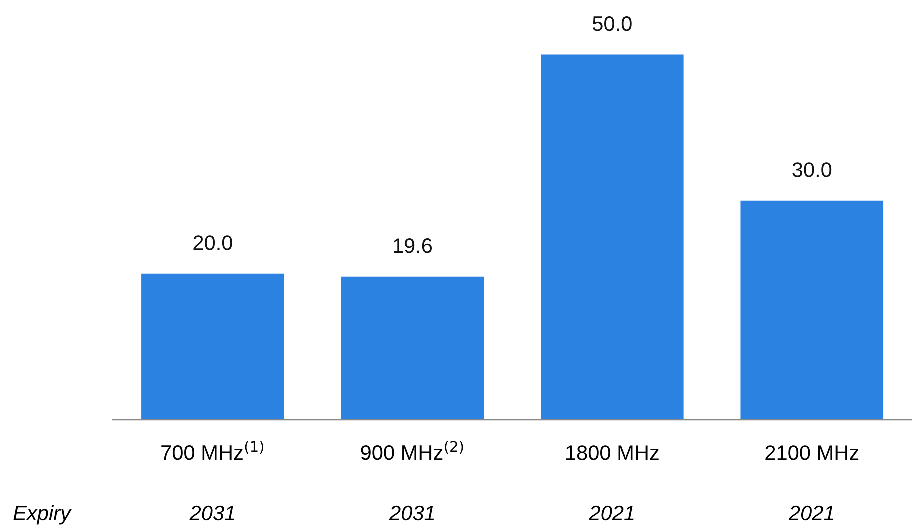 The width and height of the screenshot is (912, 529). What do you see at coordinates (213, 243) in the screenshot?
I see `data-label: 20.0` at bounding box center [213, 243].